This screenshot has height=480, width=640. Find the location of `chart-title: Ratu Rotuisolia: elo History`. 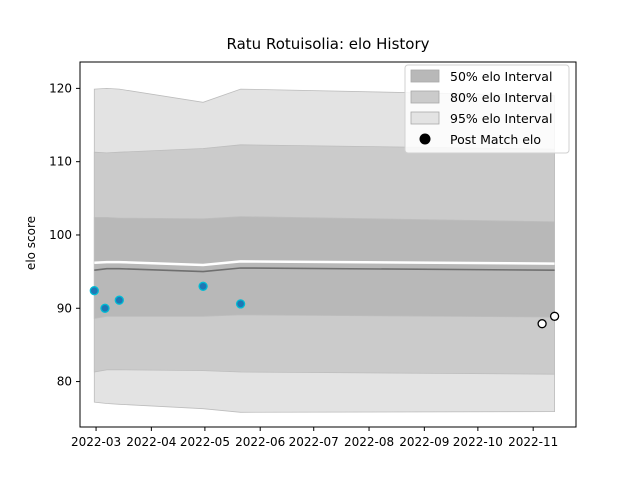

chart-title: Ratu Rotuisolia: elo History is located at coordinates (328, 44).